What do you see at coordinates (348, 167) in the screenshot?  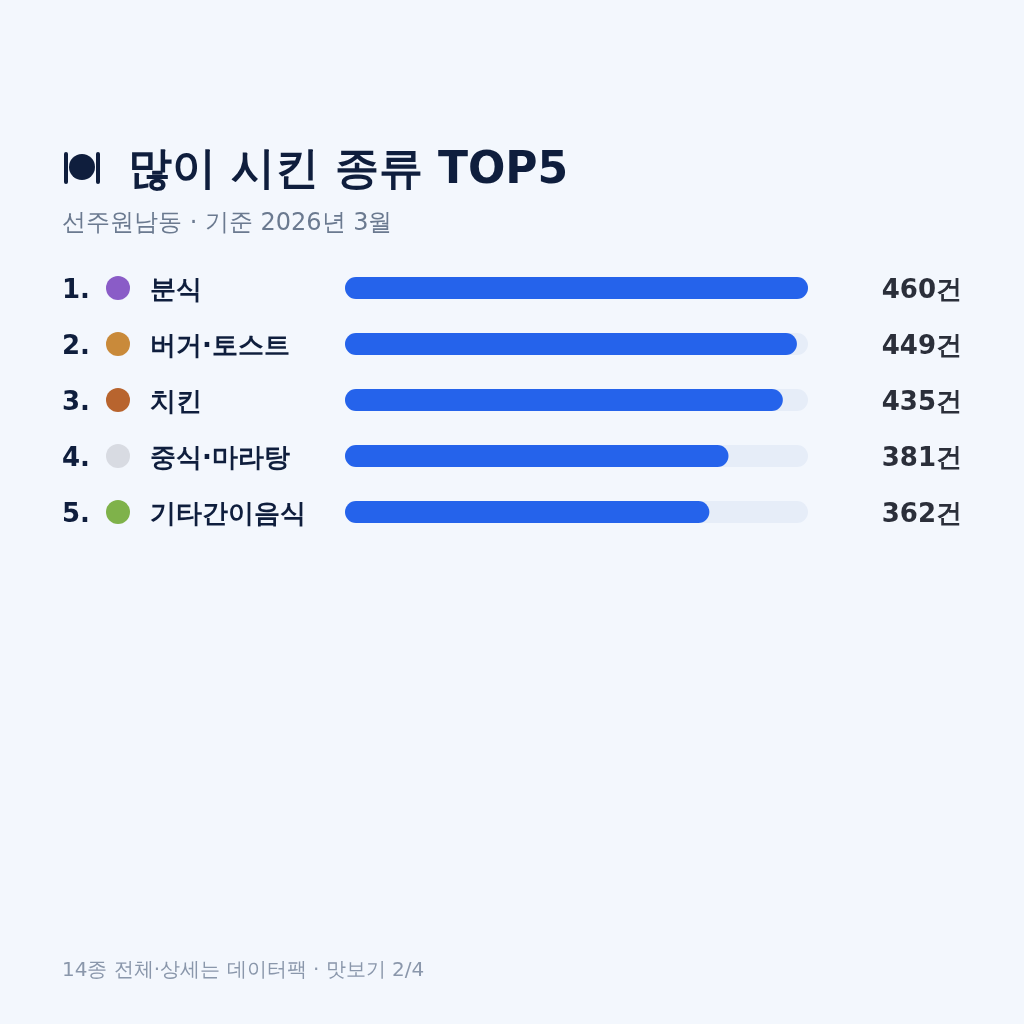 I see `chart-title: 많이 시킨 종류 TOP5` at bounding box center [348, 167].